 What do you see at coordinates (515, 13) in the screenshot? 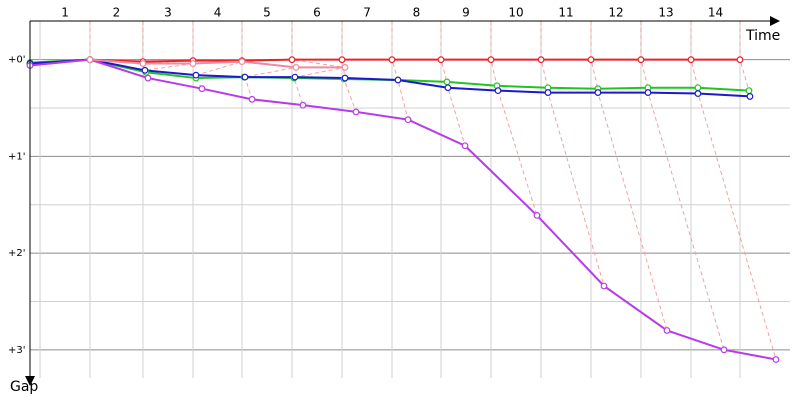
I see `x-tick-label: 10` at bounding box center [515, 13].